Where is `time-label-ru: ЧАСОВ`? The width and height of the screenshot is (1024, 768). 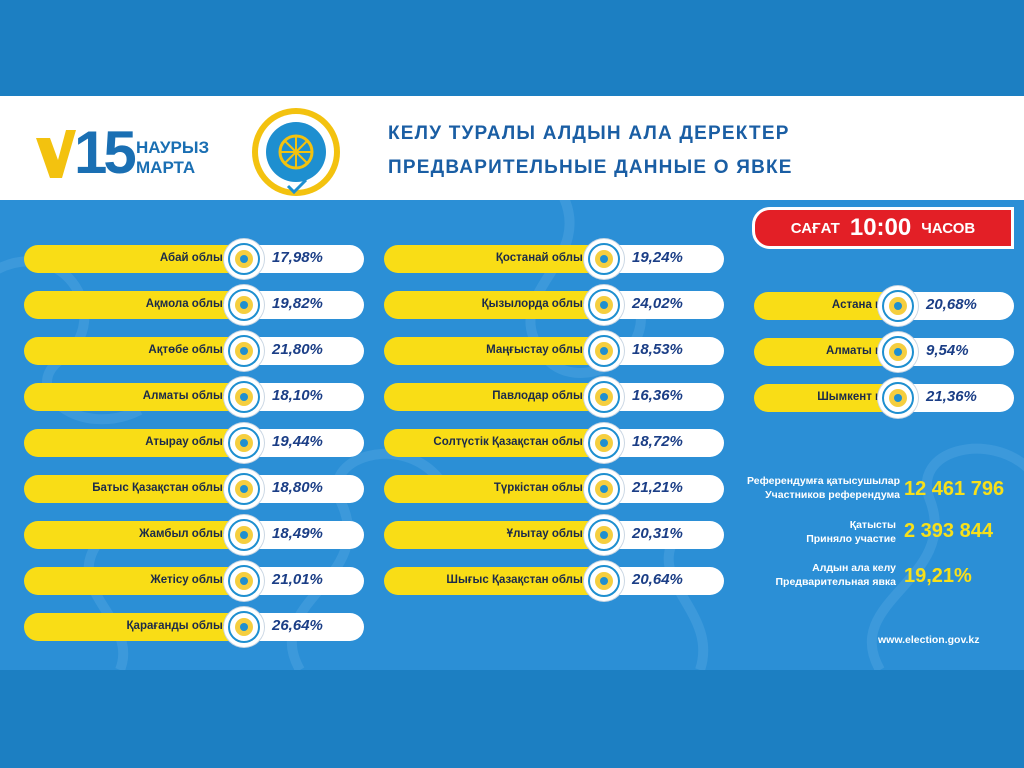 time-label-ru: ЧАСОВ is located at coordinates (948, 228).